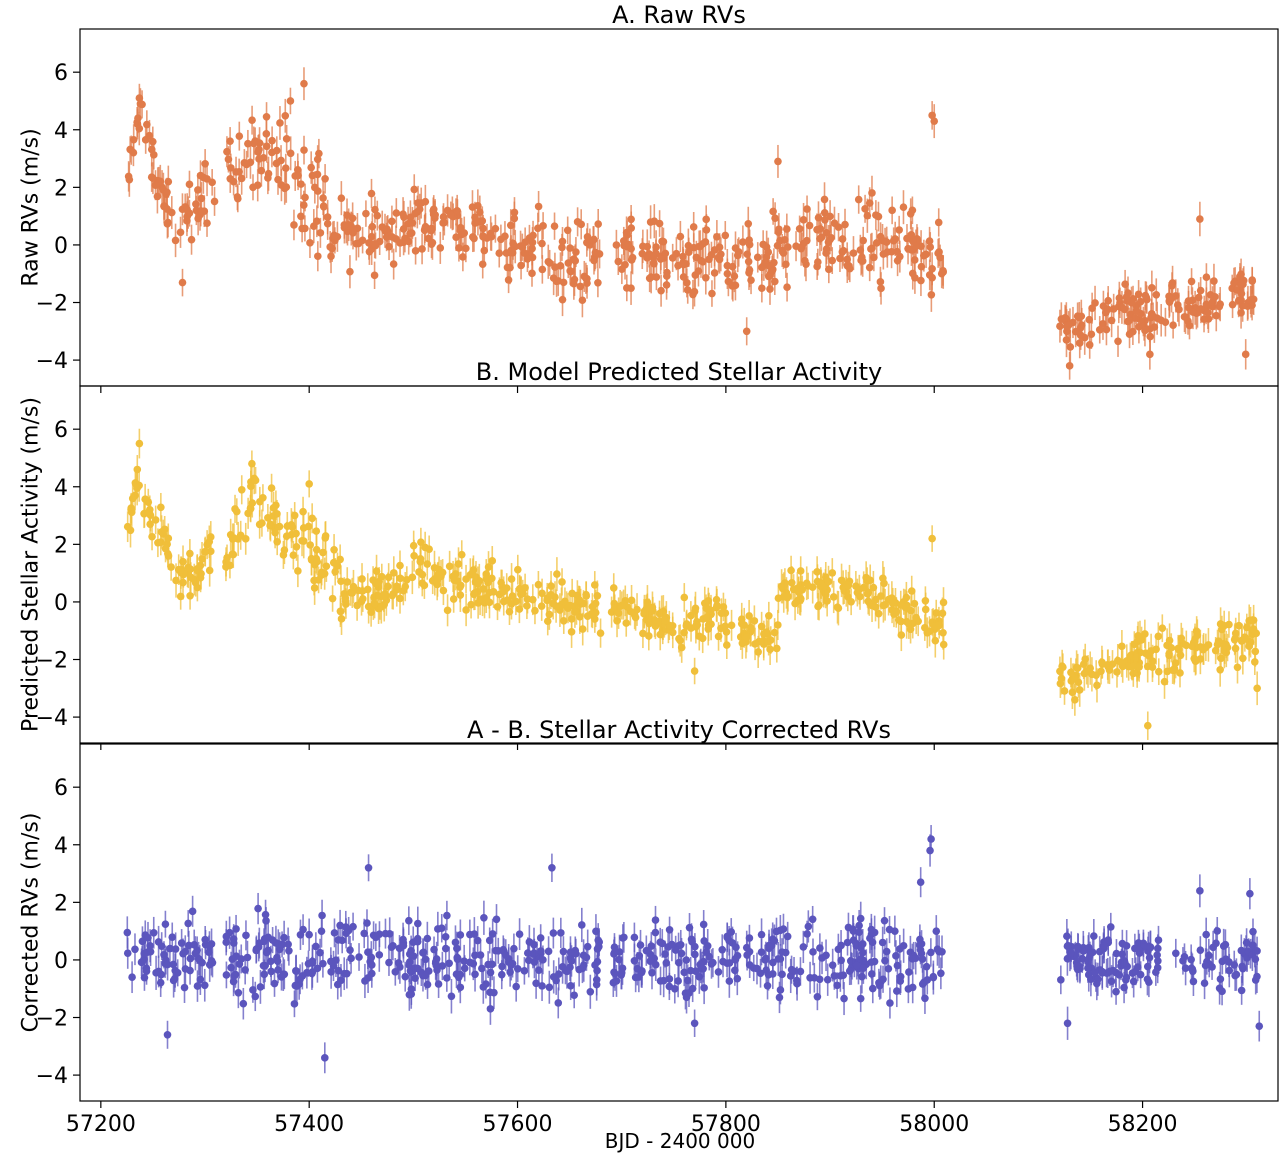  I want to click on panel-title: A. Raw RVs, so click(679, 15).